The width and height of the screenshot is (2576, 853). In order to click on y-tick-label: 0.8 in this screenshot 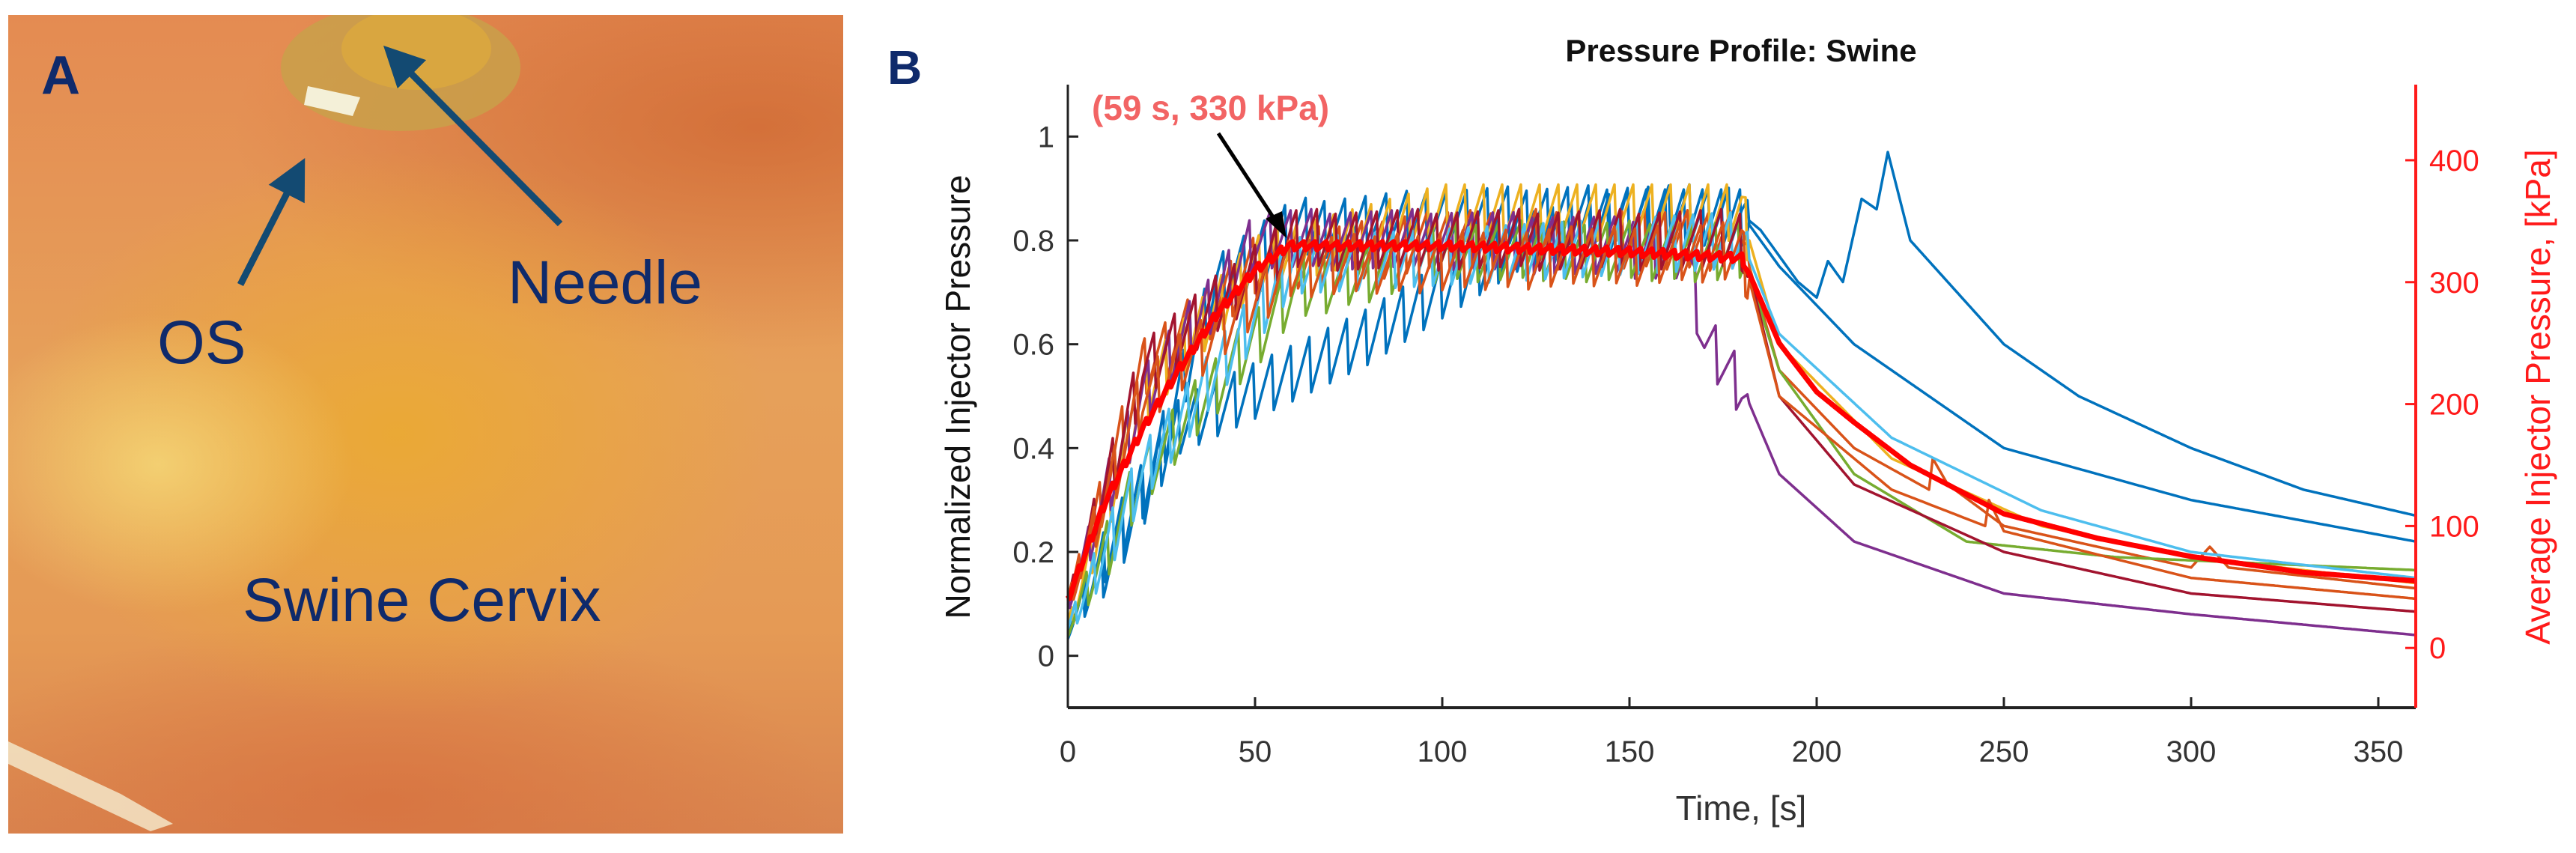, I will do `click(1033, 241)`.